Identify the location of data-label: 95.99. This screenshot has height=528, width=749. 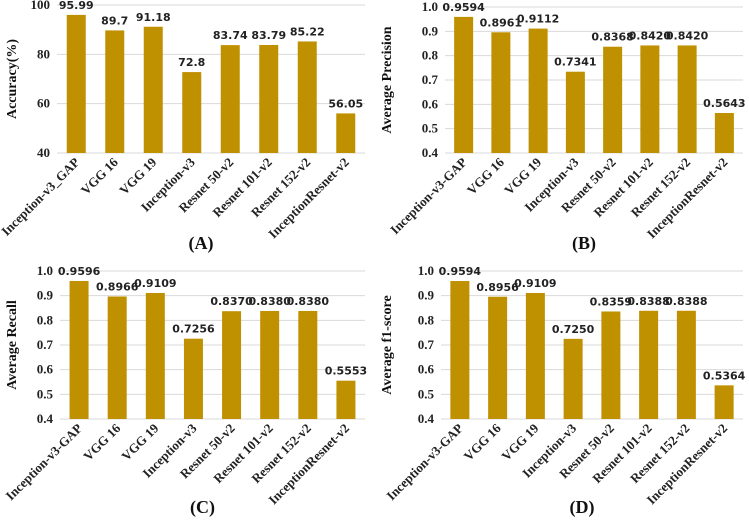
(76, 6).